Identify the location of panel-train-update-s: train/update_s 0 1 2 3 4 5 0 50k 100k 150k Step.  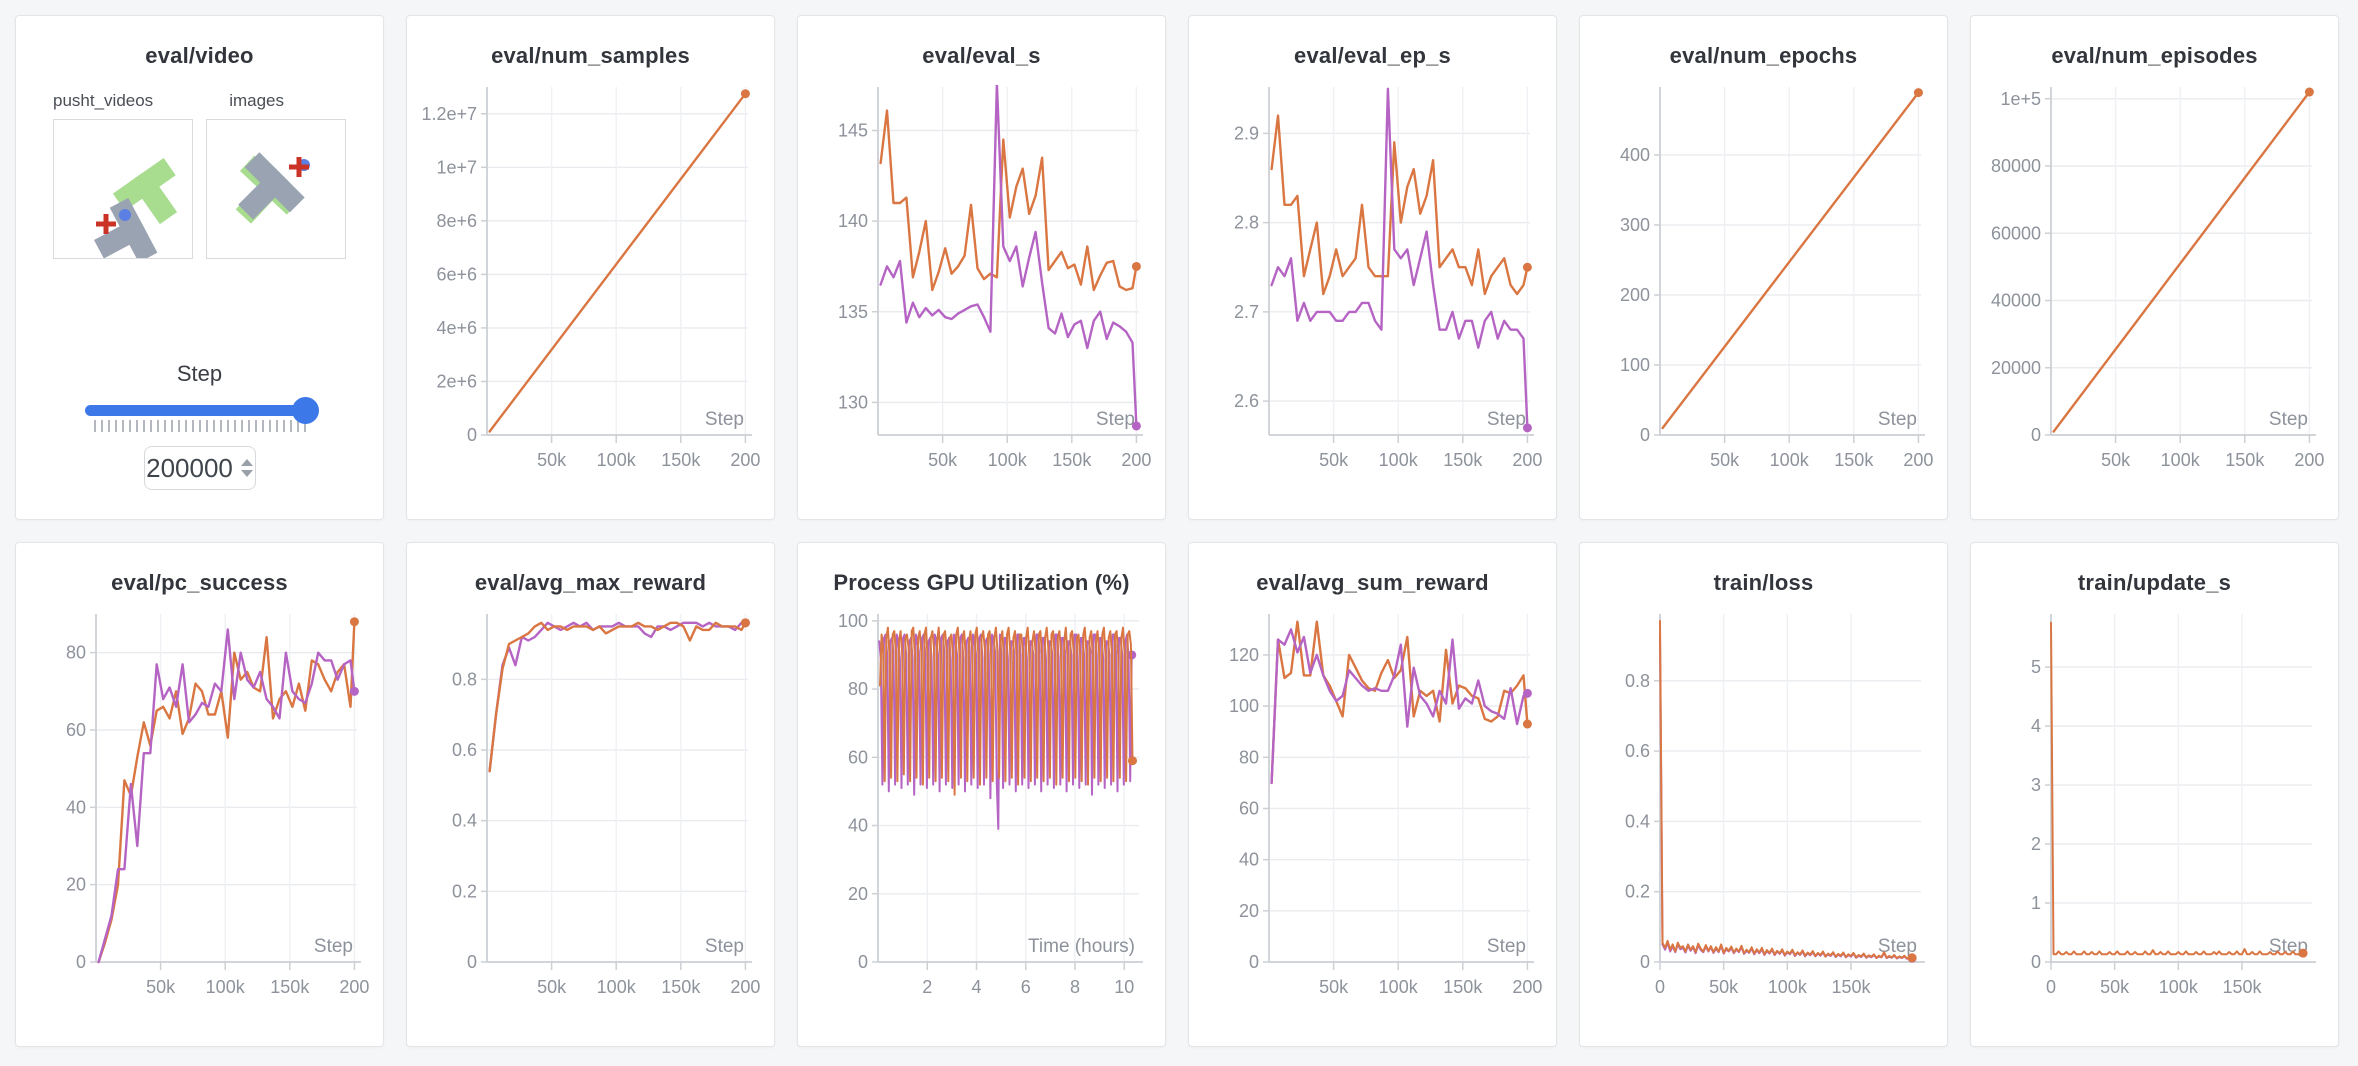
(2154, 794).